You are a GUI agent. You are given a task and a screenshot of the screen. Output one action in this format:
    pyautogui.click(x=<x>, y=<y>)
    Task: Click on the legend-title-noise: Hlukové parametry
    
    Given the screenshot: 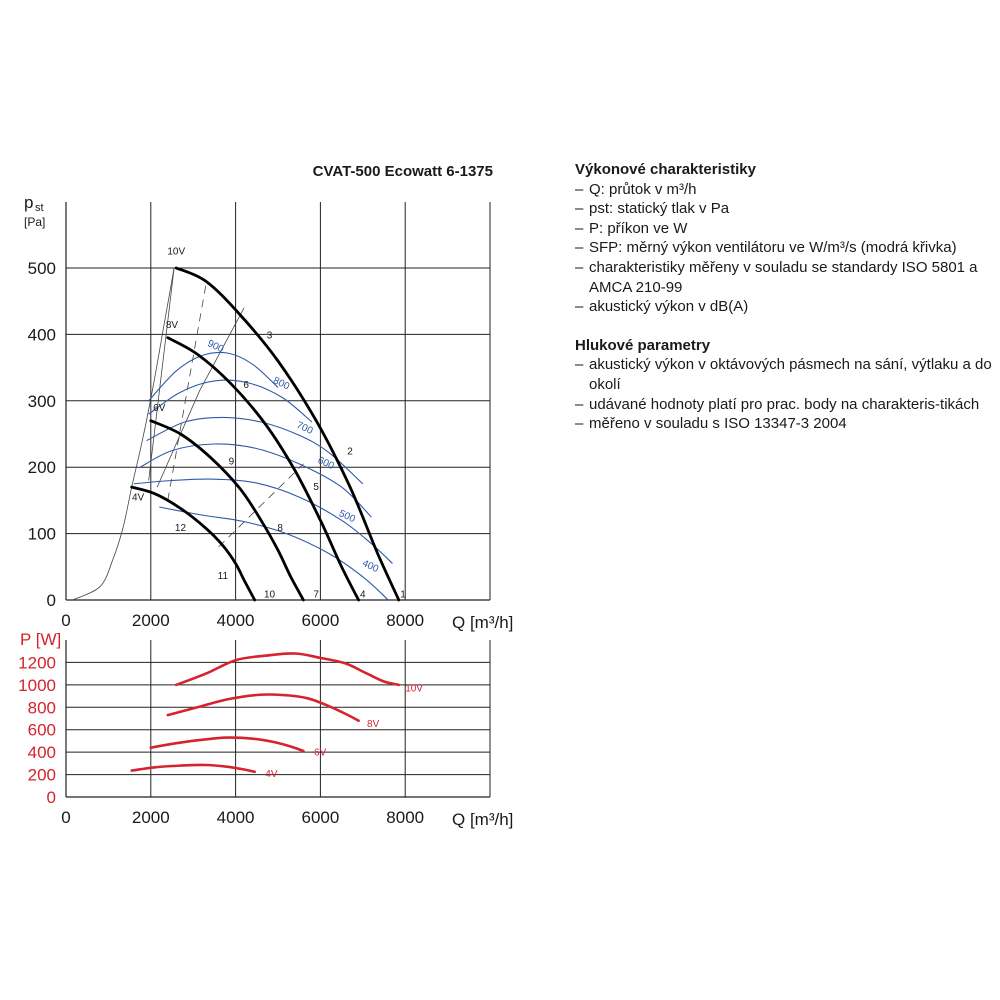 What is the action you would take?
    pyautogui.click(x=643, y=345)
    